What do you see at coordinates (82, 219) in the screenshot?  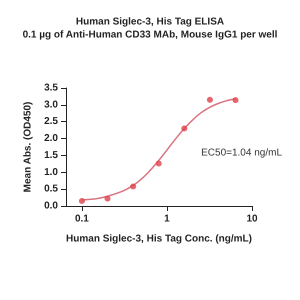 I see `x-tick-label: 0.1` at bounding box center [82, 219].